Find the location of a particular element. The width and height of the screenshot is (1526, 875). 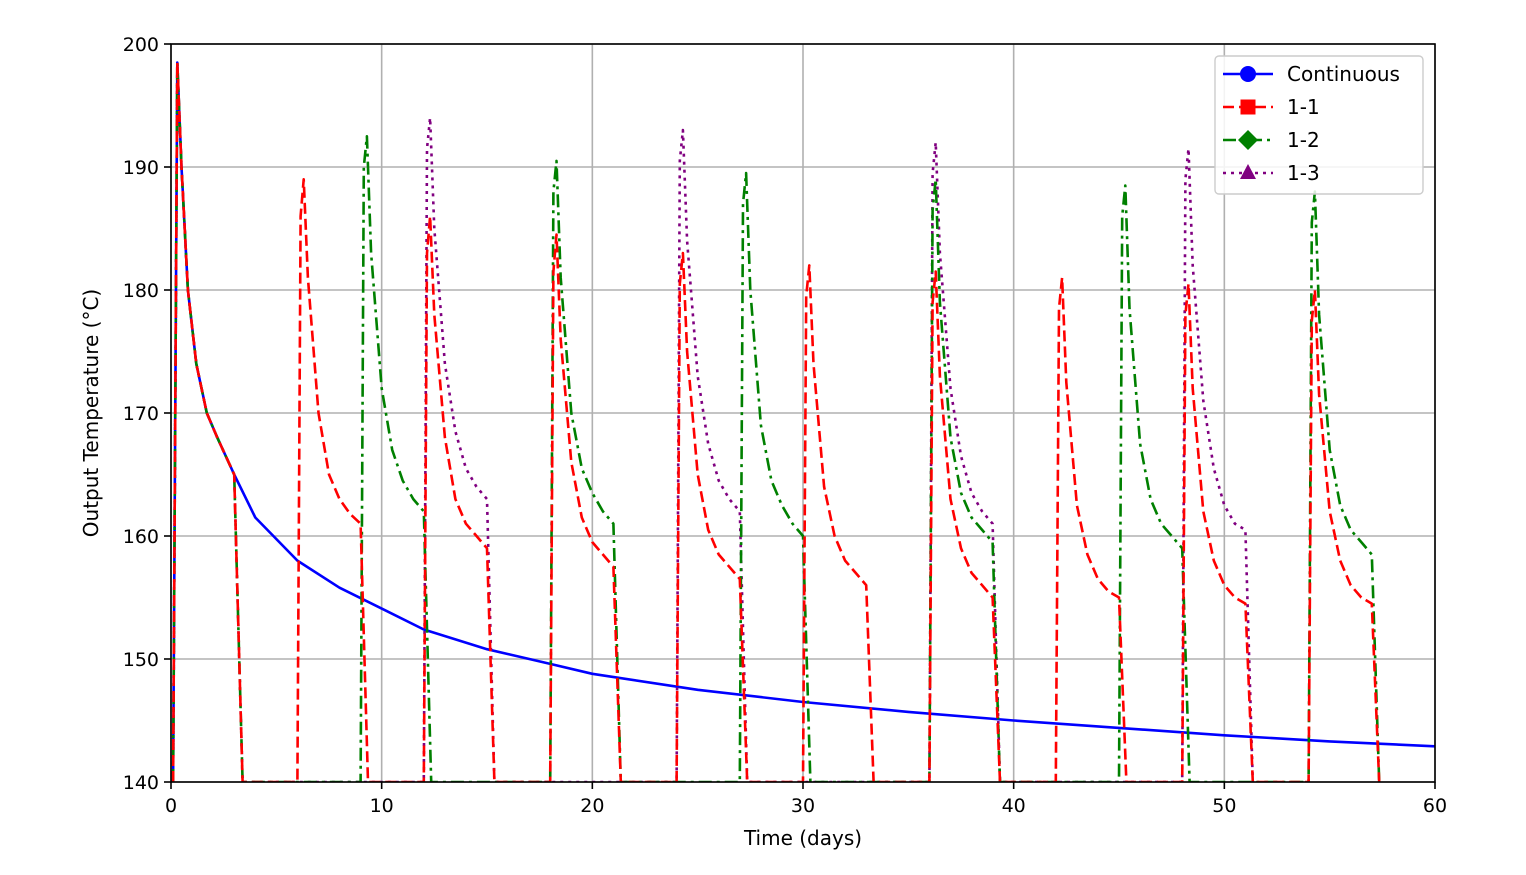

legend-label-0: Continuous is located at coordinates (1343, 74).